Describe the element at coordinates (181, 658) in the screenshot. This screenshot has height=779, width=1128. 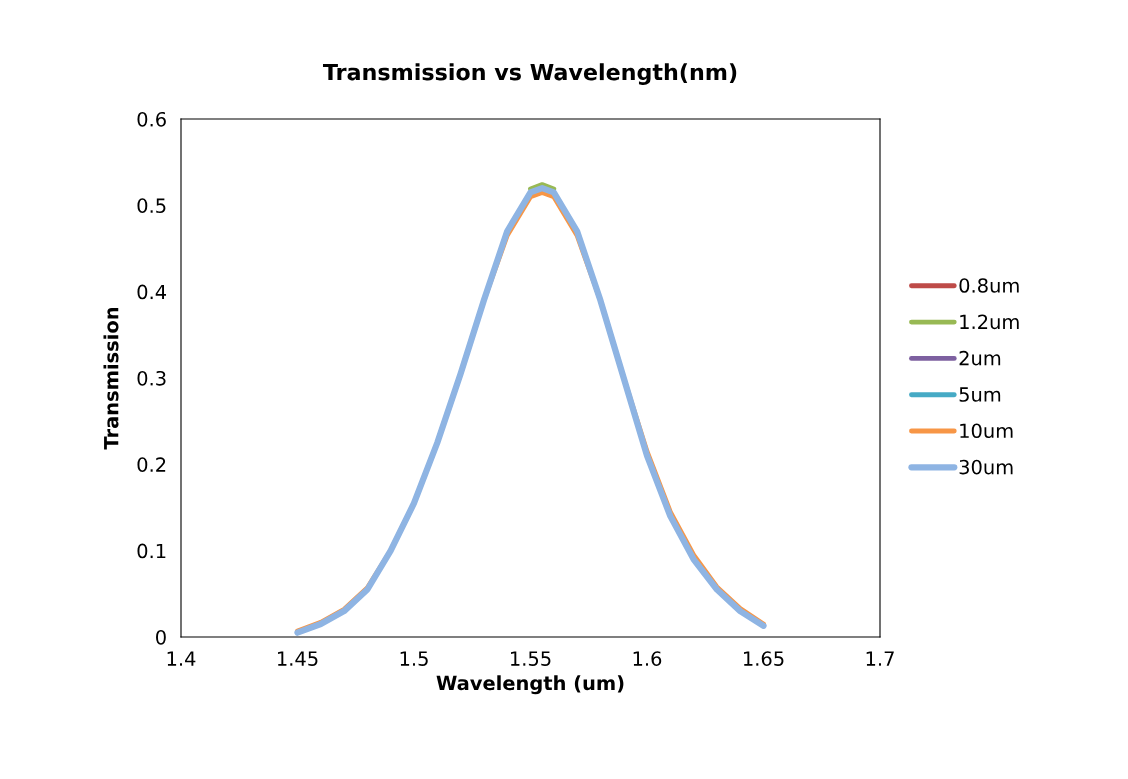
I see `x-tick-label: 1.4` at that location.